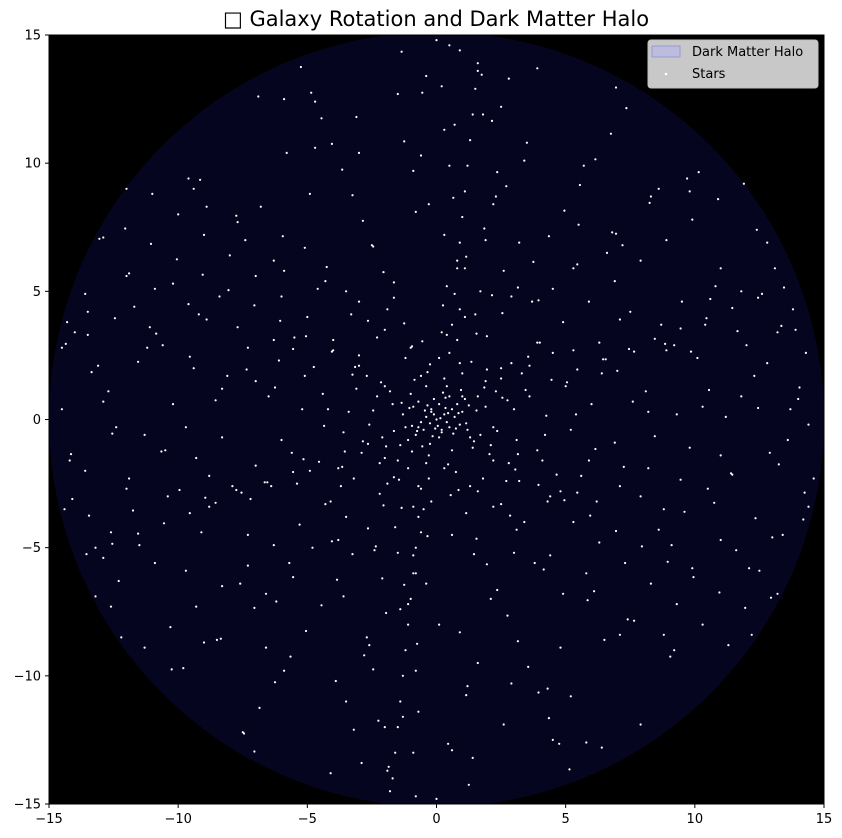 The image size is (842, 838). I want to click on x-tick-label: 15, so click(824, 819).